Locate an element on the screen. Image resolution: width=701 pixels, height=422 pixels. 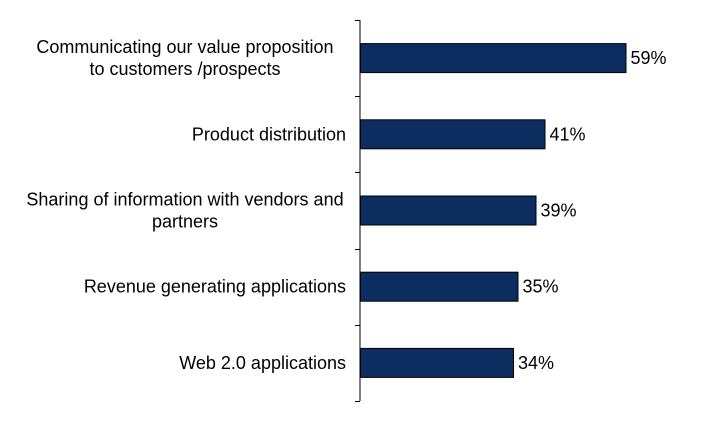
category-label: Revenue generating applications is located at coordinates (215, 287).